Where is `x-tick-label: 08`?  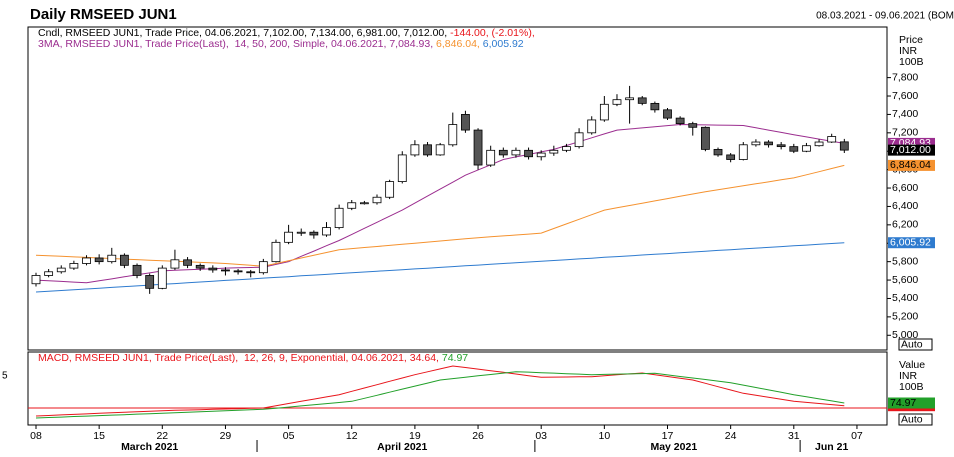
x-tick-label: 08 is located at coordinates (36, 436).